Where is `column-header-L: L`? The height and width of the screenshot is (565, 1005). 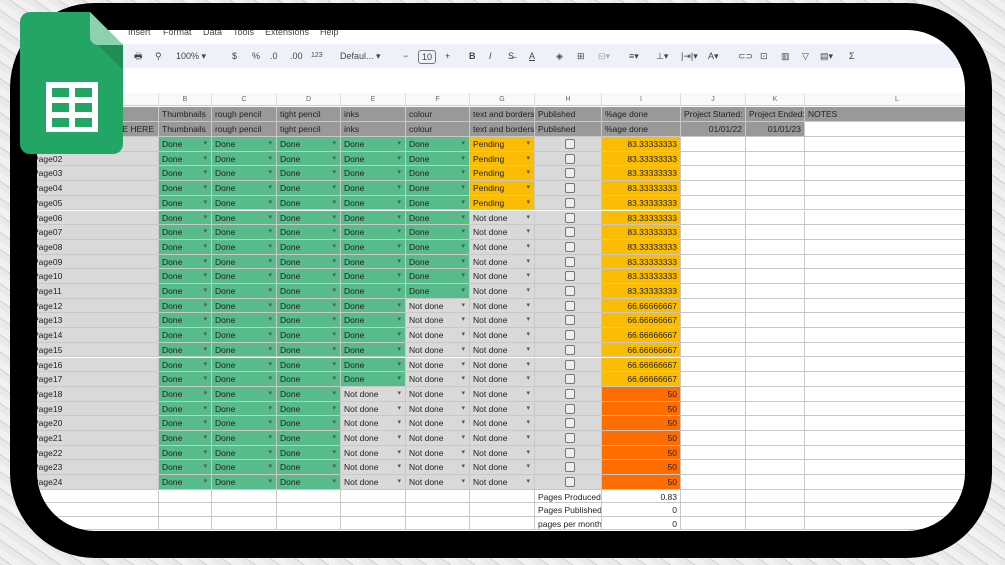 column-header-L: L is located at coordinates (885, 99).